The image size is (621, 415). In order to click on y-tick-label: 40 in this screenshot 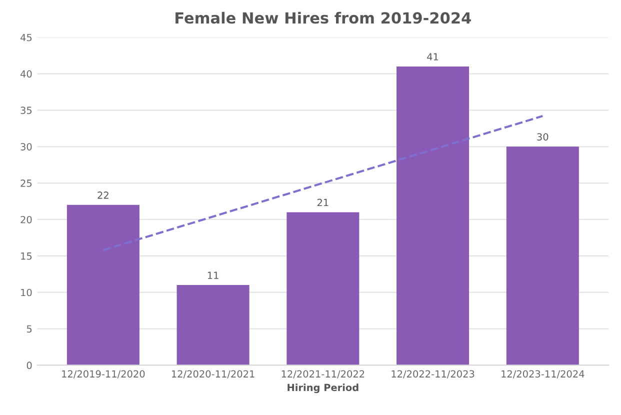, I will do `click(26, 74)`.